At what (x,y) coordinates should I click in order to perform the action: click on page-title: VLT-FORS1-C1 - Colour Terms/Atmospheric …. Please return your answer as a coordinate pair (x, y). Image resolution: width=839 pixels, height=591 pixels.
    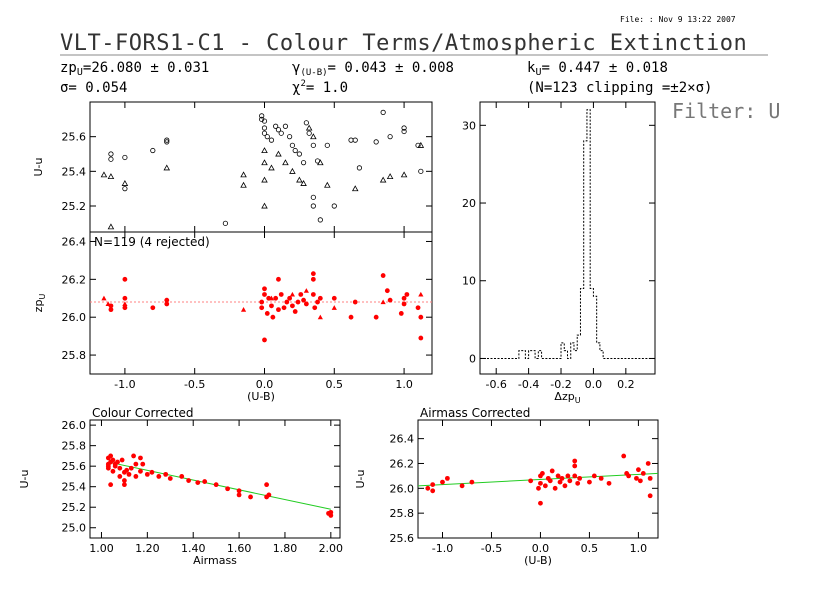
    Looking at the image, I should click on (403, 43).